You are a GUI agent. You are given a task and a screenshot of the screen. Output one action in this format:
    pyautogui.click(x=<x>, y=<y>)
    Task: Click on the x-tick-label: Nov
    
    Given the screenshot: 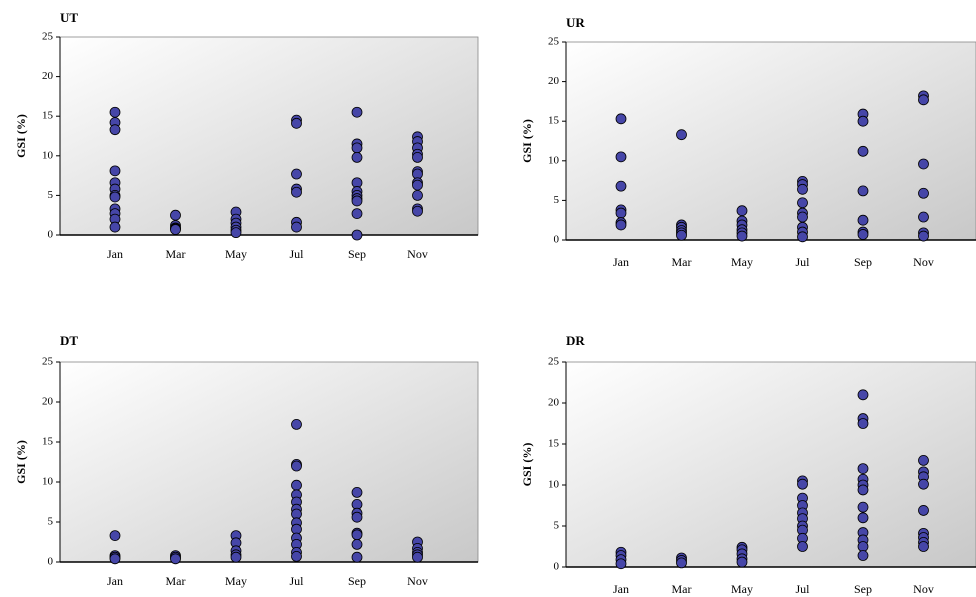 What is the action you would take?
    pyautogui.click(x=923, y=589)
    